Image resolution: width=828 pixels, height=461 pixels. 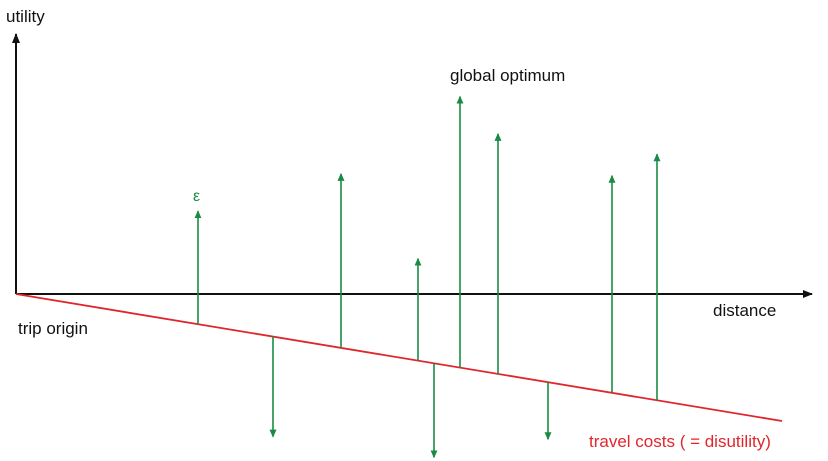 I want to click on travel-costs-label: travel costs ( = disutility), so click(x=680, y=441).